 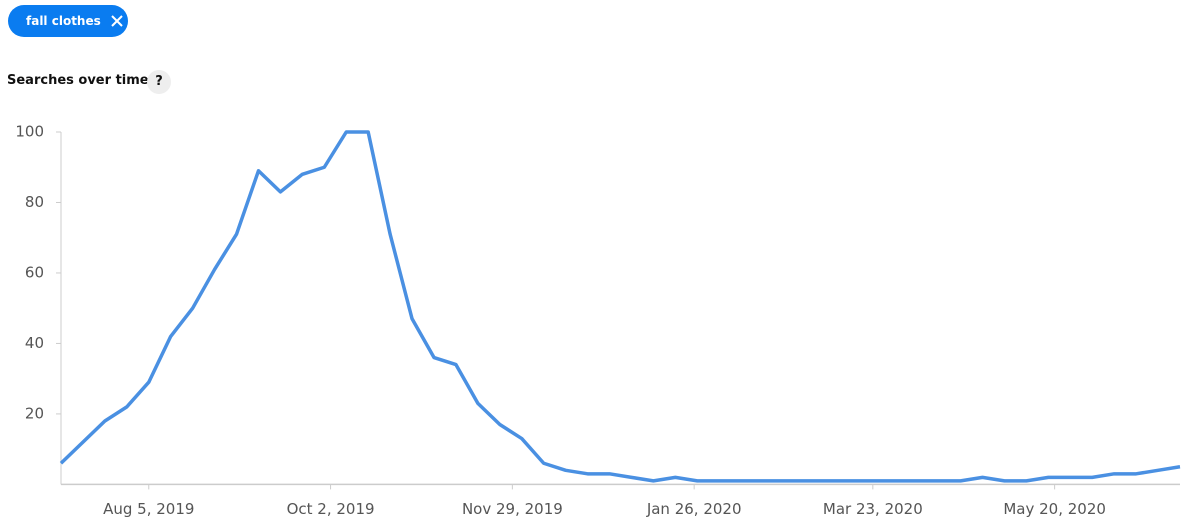 I want to click on y-tick-label: 80, so click(x=34, y=202).